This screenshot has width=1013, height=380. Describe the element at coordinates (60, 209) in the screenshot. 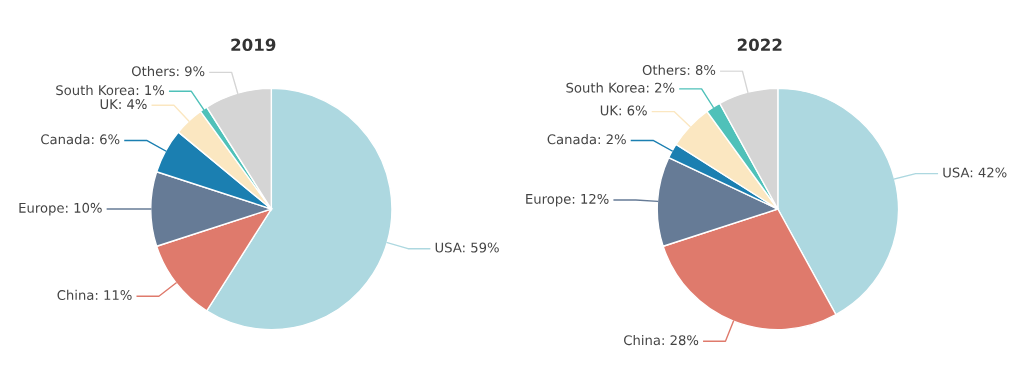

I see `slice-label: Europe: 10%` at that location.